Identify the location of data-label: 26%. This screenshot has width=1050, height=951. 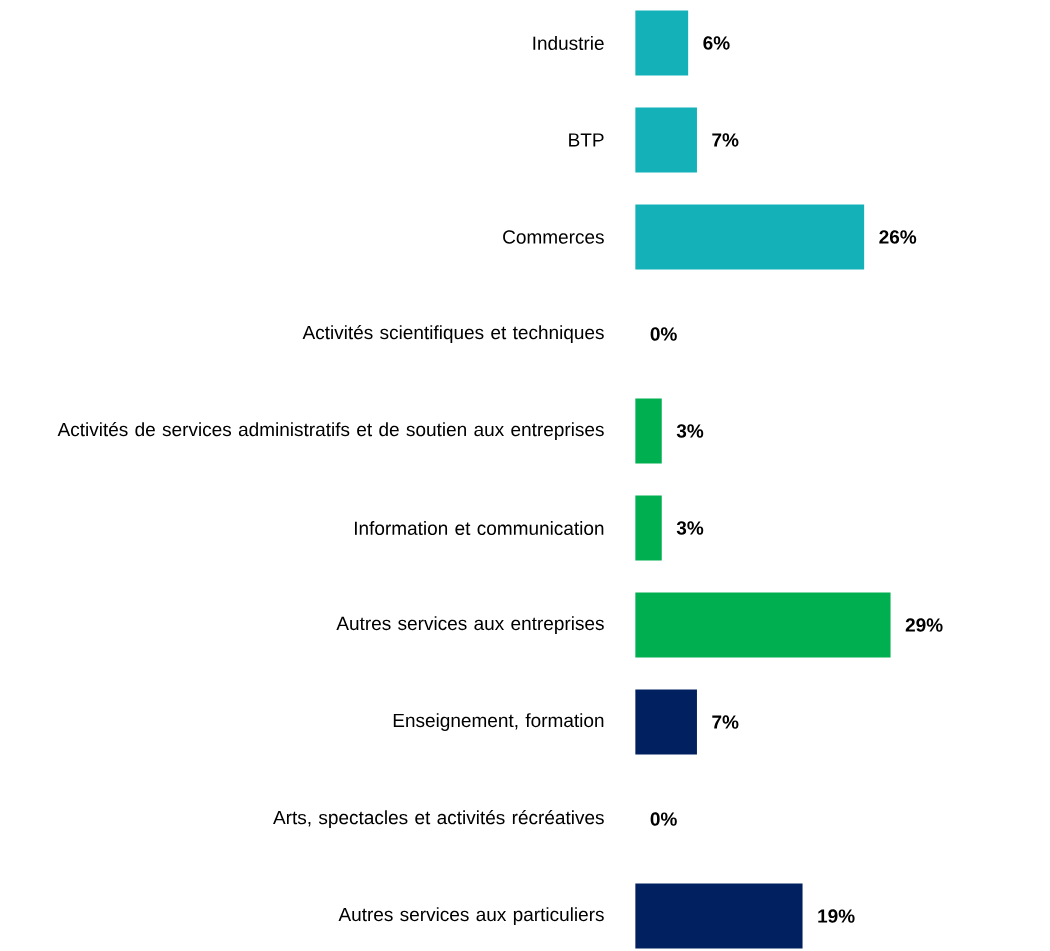
(898, 237).